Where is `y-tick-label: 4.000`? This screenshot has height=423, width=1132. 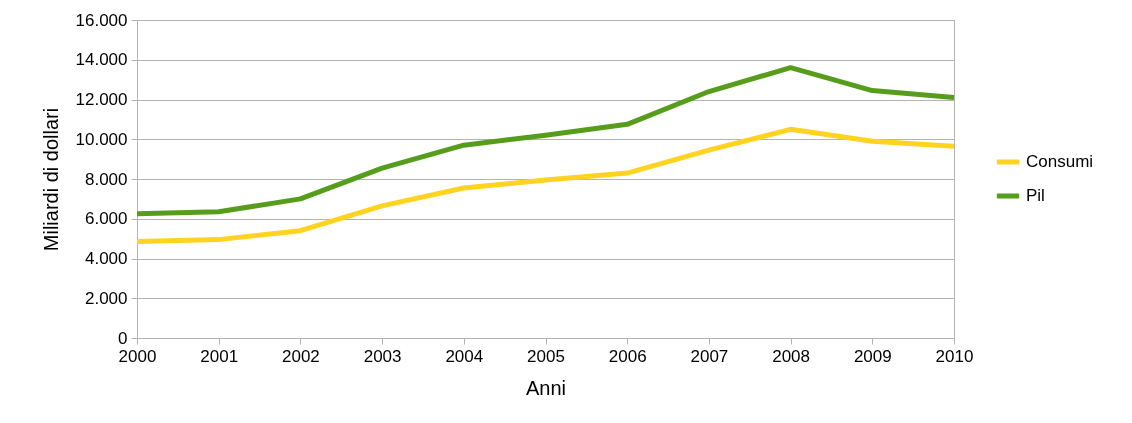 y-tick-label: 4.000 is located at coordinates (106, 258).